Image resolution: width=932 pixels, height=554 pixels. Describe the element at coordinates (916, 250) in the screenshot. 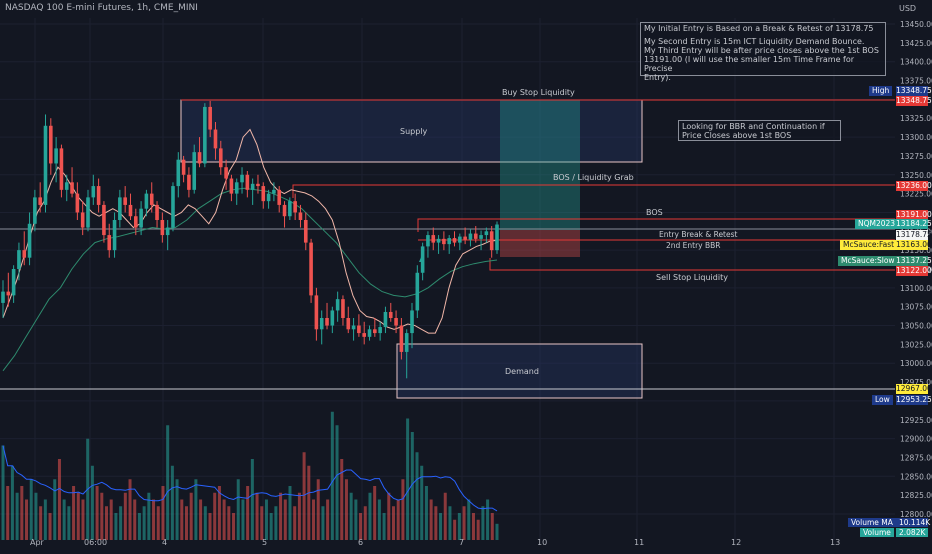

I see `price-tick-label: 13150.00` at that location.